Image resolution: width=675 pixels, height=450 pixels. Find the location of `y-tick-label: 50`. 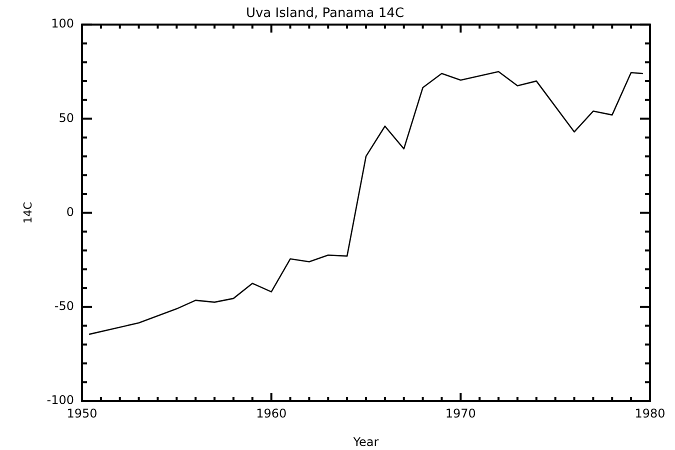

y-tick-label: 50 is located at coordinates (66, 117).